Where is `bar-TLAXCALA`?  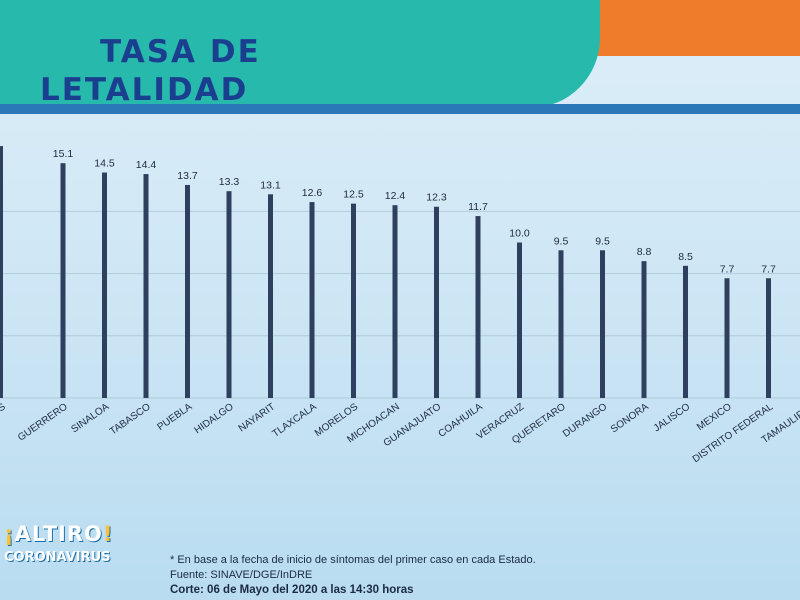 bar-TLAXCALA is located at coordinates (312, 300).